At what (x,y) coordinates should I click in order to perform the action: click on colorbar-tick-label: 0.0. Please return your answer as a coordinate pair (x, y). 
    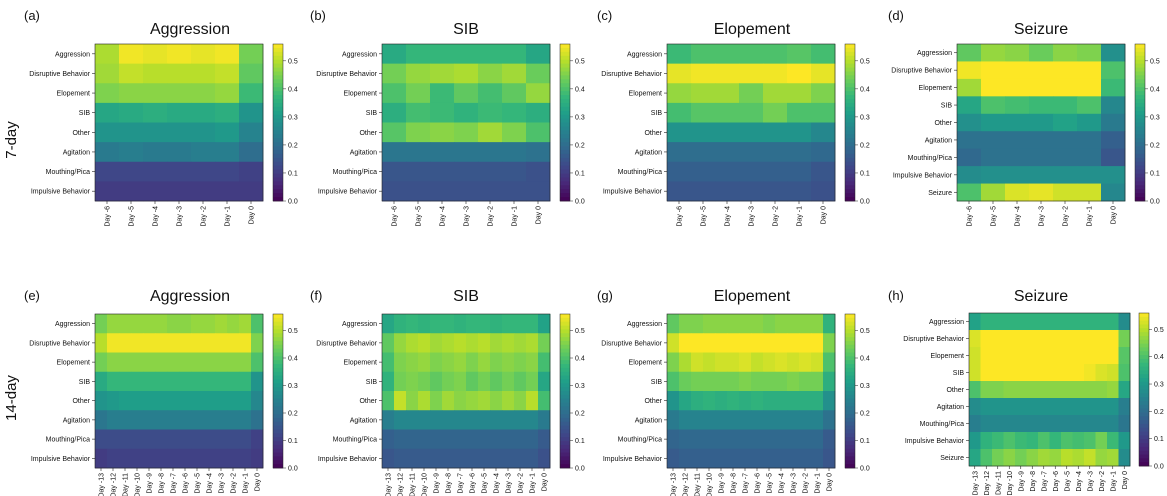
    Looking at the image, I should click on (580, 202).